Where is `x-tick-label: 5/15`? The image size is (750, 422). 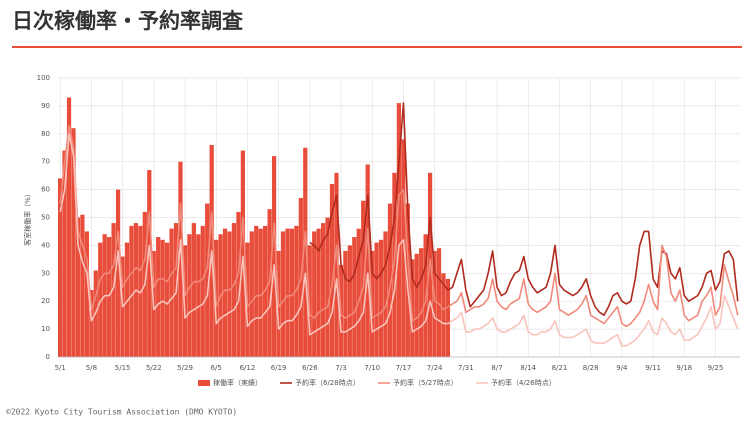
x-tick-label: 5/15 is located at coordinates (123, 368).